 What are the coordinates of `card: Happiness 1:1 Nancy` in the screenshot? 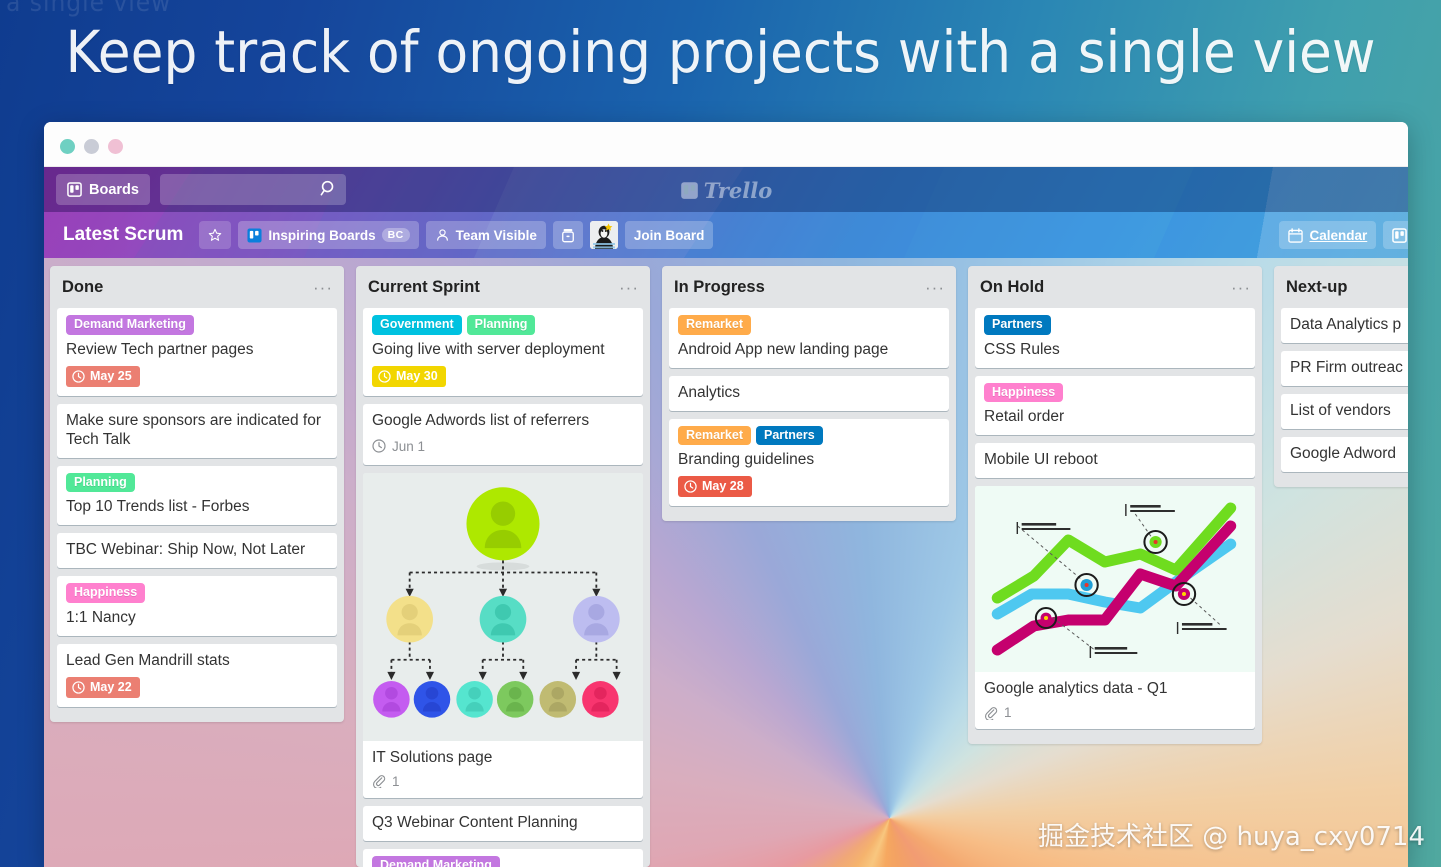 It's located at (197, 606).